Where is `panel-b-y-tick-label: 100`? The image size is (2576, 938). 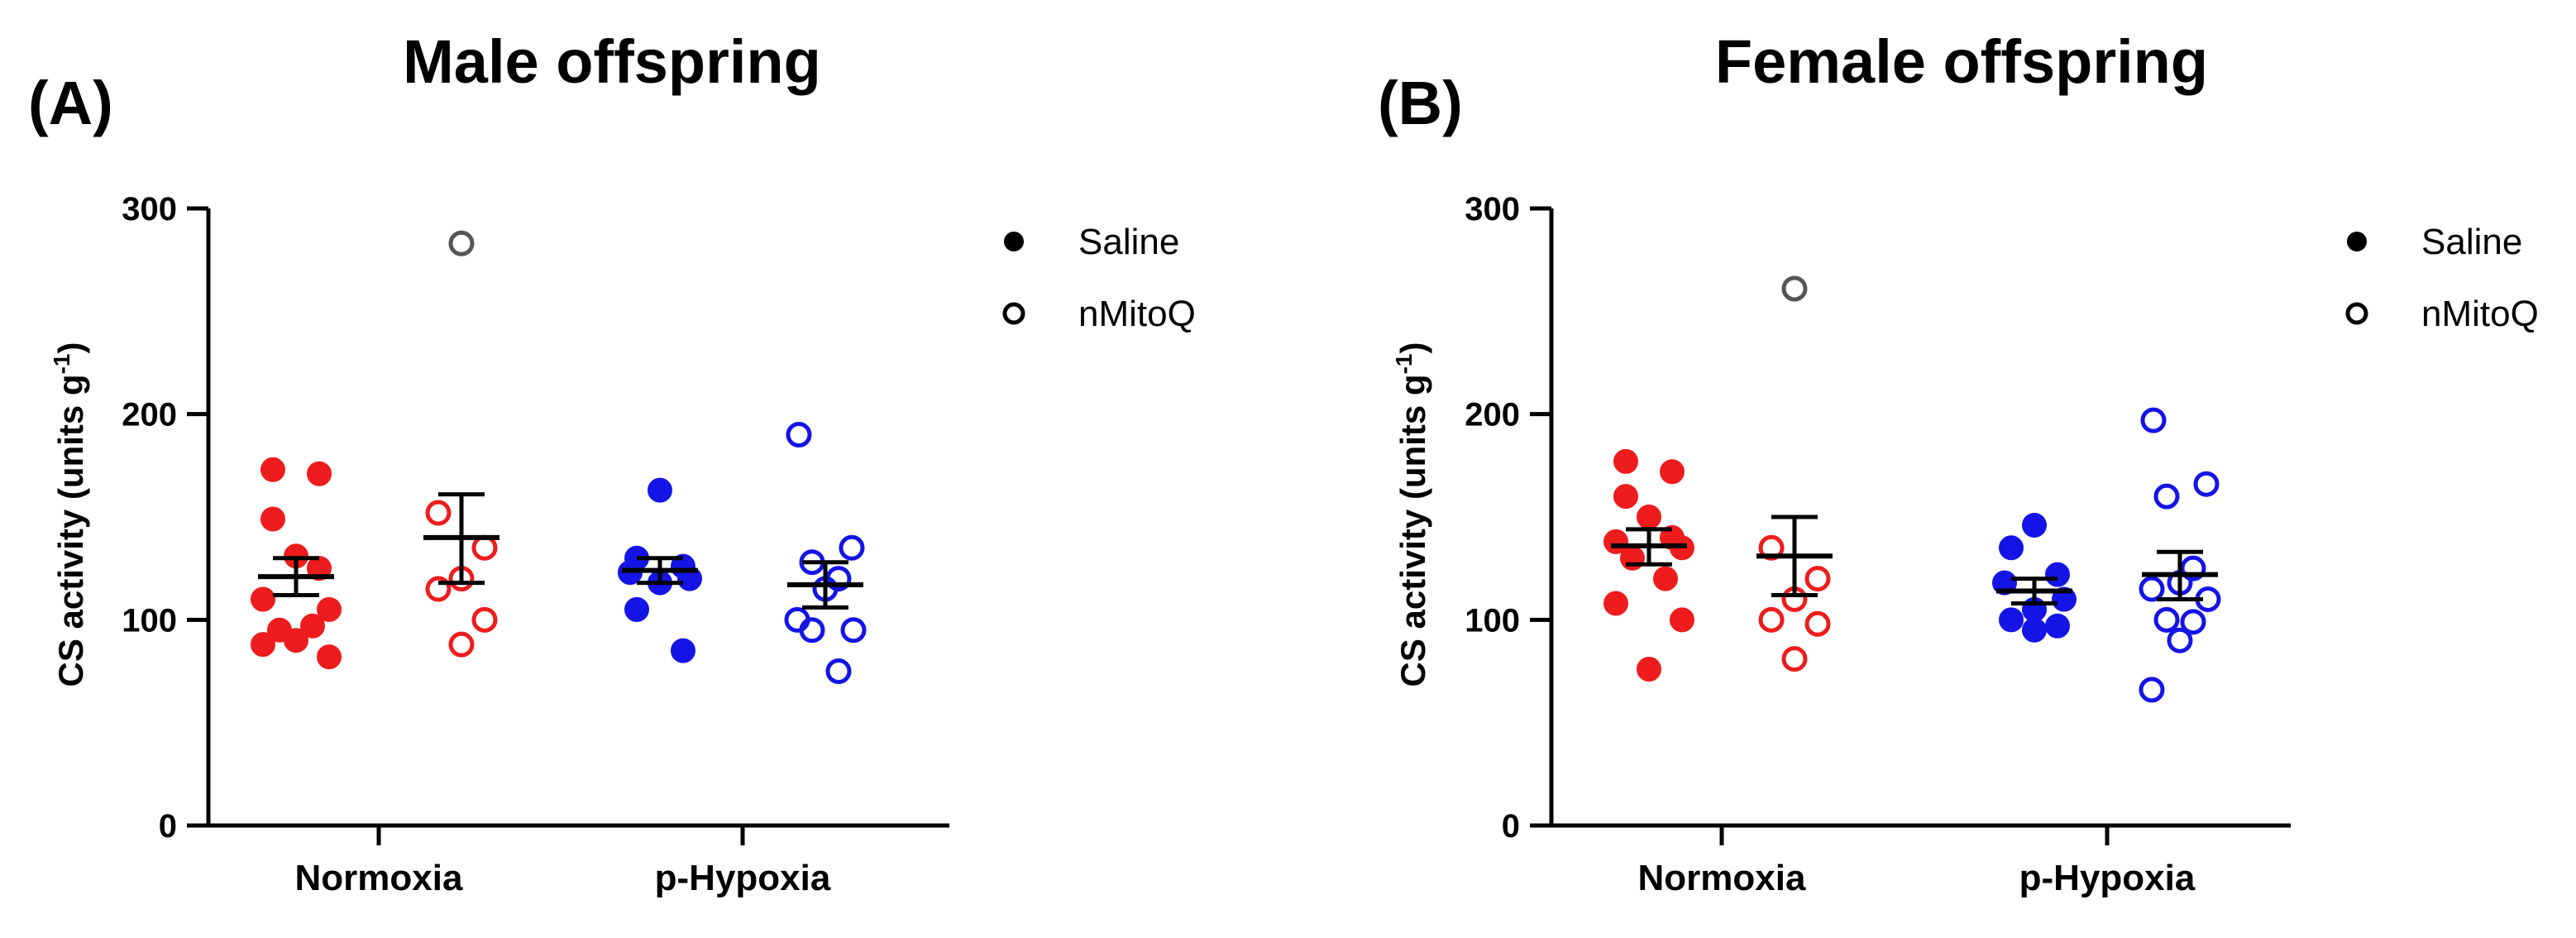 panel-b-y-tick-label: 100 is located at coordinates (1492, 620).